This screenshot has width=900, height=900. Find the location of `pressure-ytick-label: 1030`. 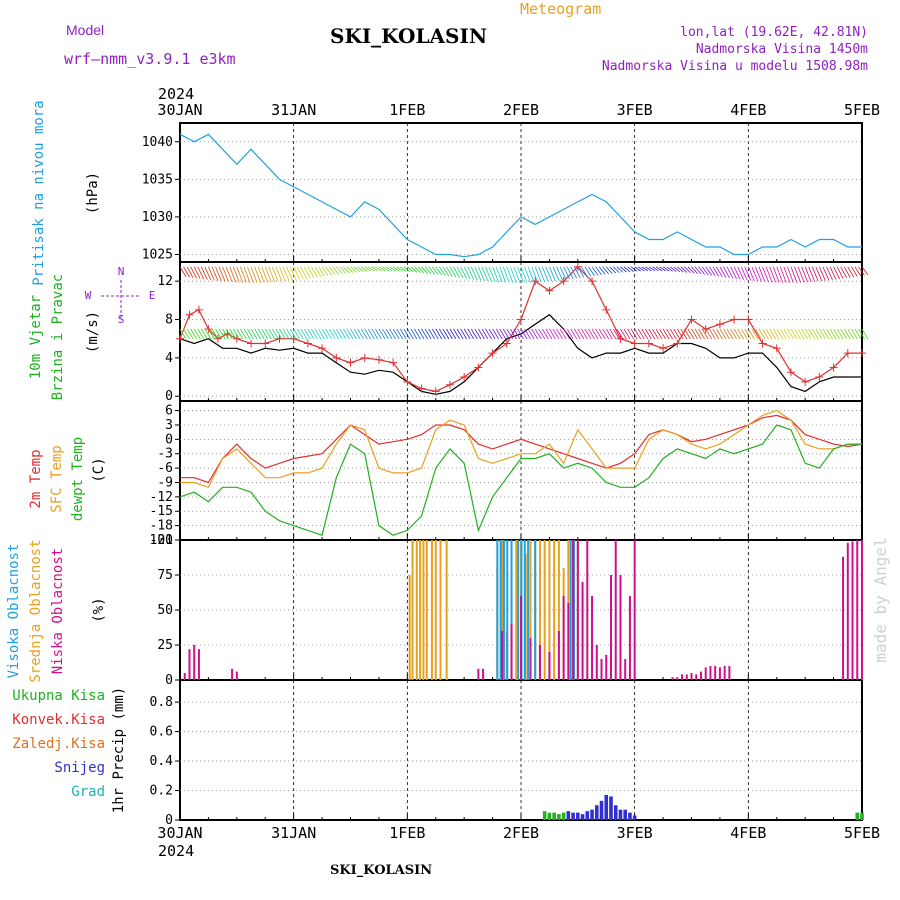

pressure-ytick-label: 1030 is located at coordinates (157, 217).